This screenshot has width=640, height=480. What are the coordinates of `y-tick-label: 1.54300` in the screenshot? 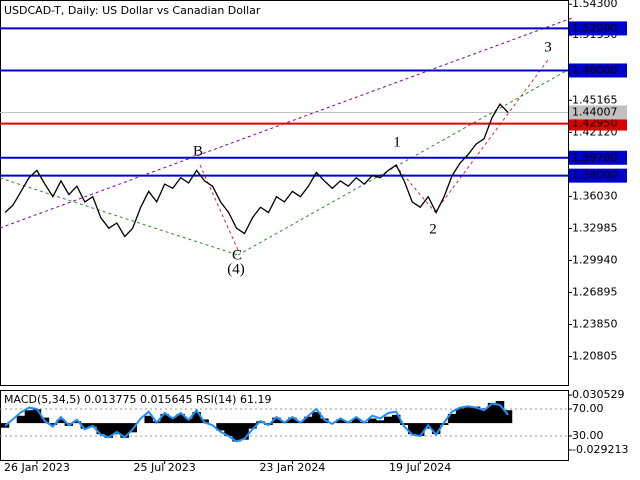 It's located at (595, 5).